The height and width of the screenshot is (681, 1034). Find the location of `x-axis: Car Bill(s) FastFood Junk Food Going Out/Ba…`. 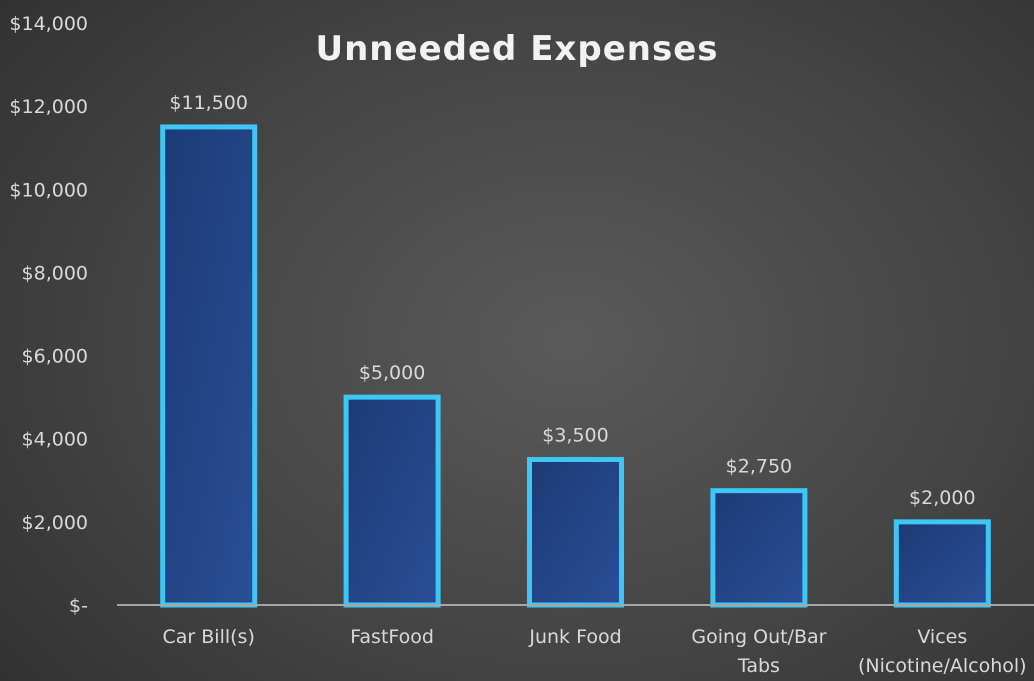

x-axis: Car Bill(s) FastFood Junk Food Going Out/Ba… is located at coordinates (575, 640).